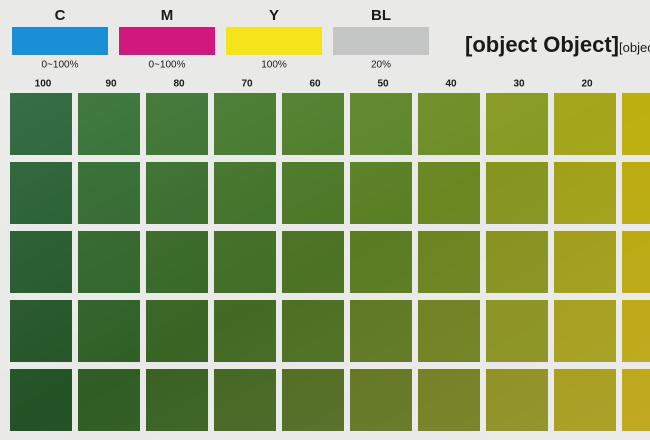 This screenshot has width=650, height=440. What do you see at coordinates (381, 65) in the screenshot?
I see `swatch-percent: 20%` at bounding box center [381, 65].